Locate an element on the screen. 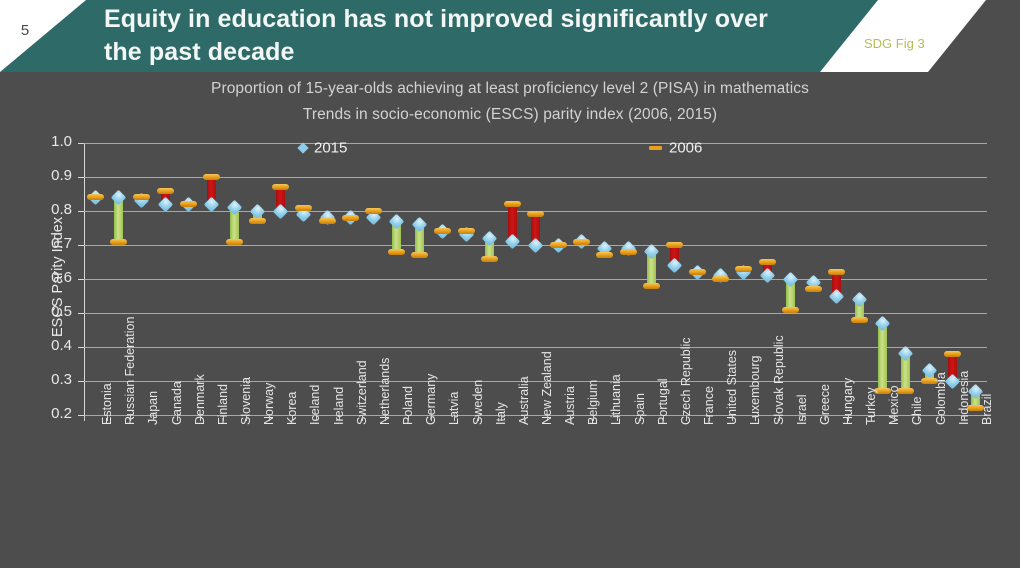  y-axis-tick-label: 0.3 is located at coordinates (61, 379).